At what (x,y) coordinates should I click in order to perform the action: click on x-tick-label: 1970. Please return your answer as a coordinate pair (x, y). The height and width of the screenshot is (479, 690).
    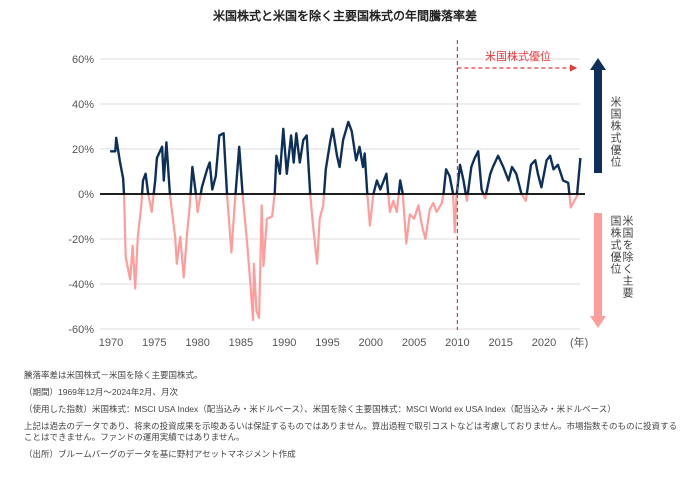
    Looking at the image, I should click on (111, 343).